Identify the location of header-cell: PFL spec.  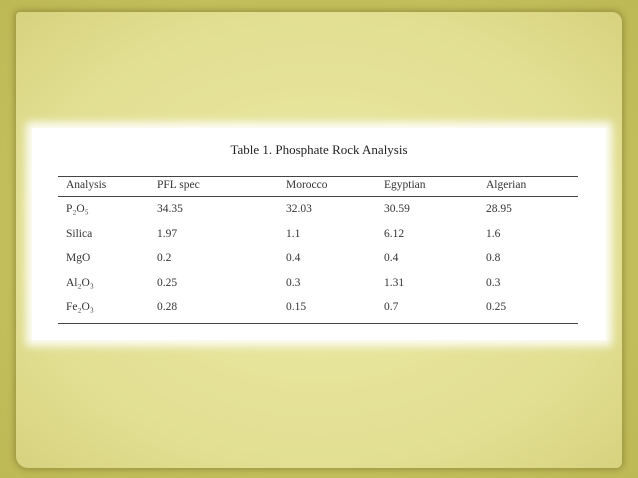
(178, 185).